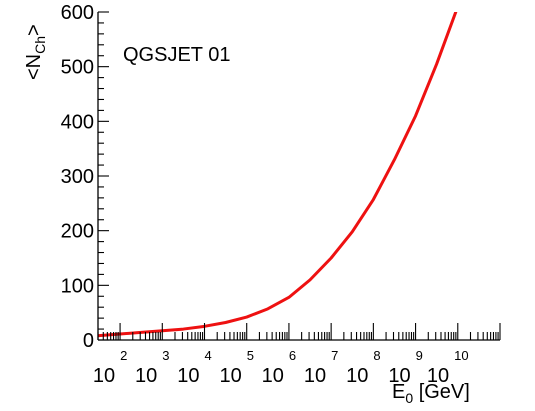  Describe the element at coordinates (176, 55) in the screenshot. I see `chart-annotation: QGSJET 01` at that location.